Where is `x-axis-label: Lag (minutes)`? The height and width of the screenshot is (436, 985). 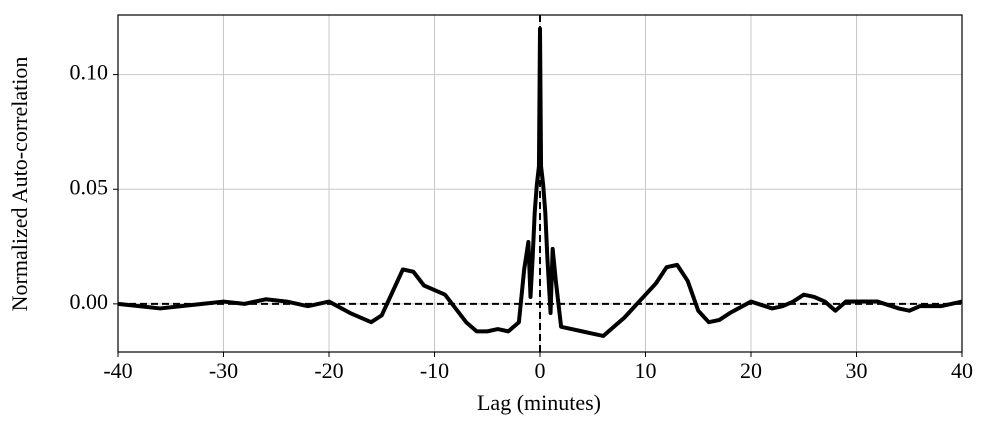
x-axis-label: Lag (minutes) is located at coordinates (539, 402).